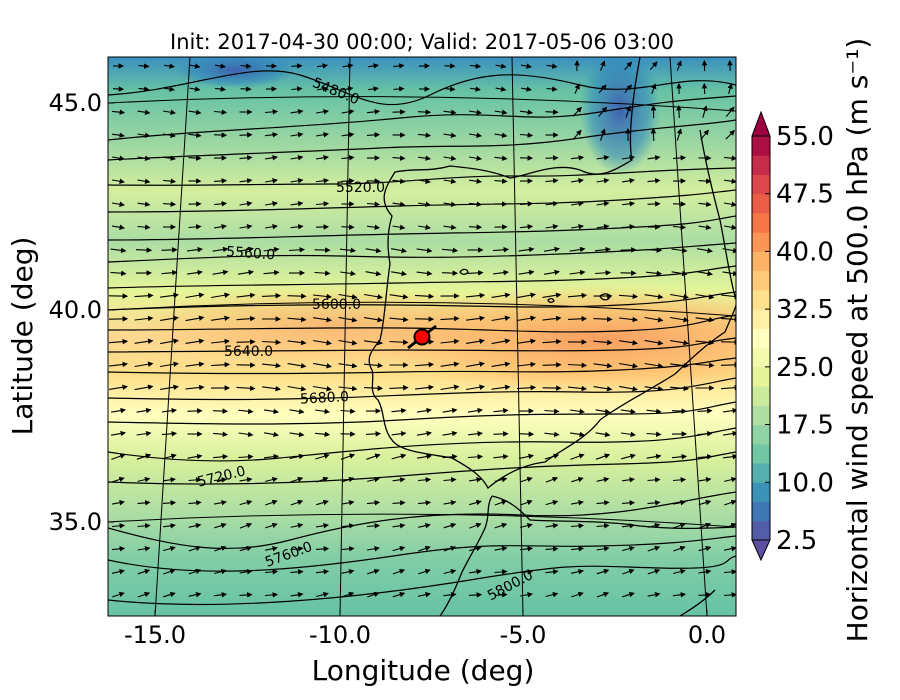 This screenshot has height=700, width=900. What do you see at coordinates (805, 195) in the screenshot?
I see `colorbar-tick-label: 47.5` at bounding box center [805, 195].